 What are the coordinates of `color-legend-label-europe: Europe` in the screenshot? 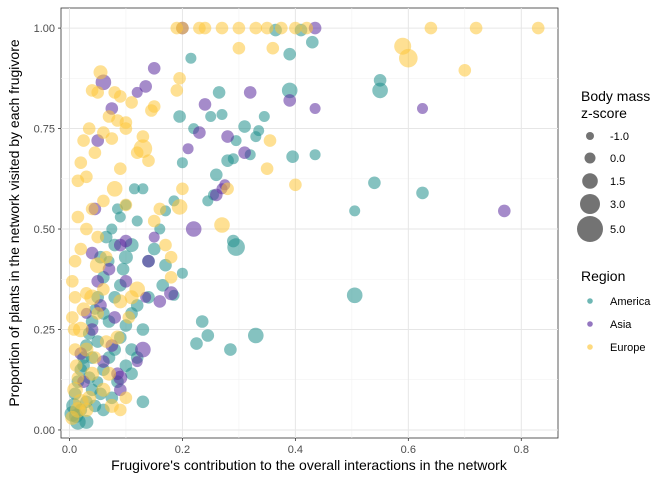 It's located at (627, 348).